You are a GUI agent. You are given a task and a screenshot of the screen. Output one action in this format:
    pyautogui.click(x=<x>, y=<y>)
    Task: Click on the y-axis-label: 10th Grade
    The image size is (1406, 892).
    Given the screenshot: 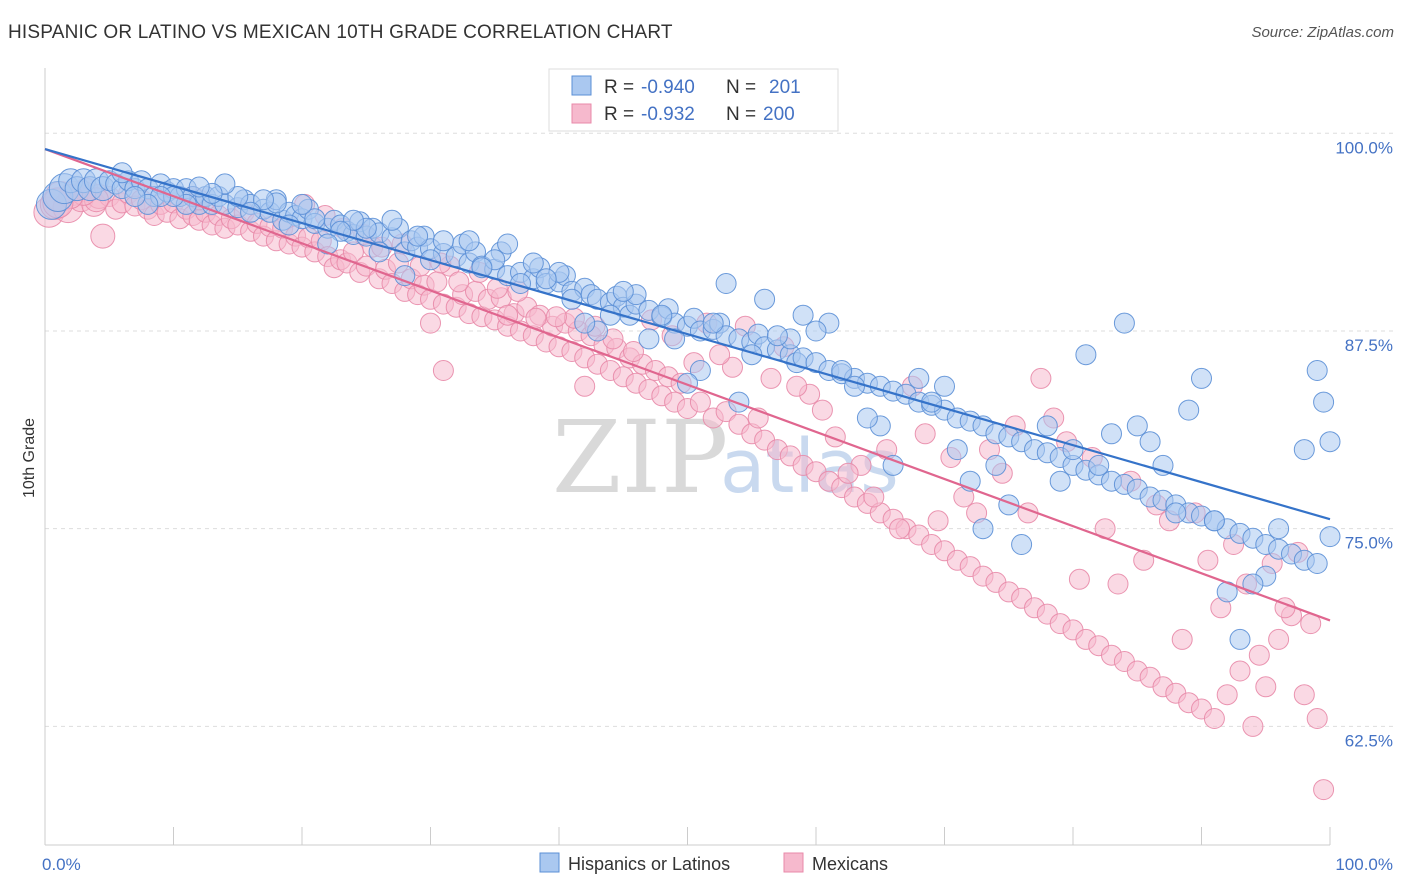 What is the action you would take?
    pyautogui.click(x=29, y=458)
    